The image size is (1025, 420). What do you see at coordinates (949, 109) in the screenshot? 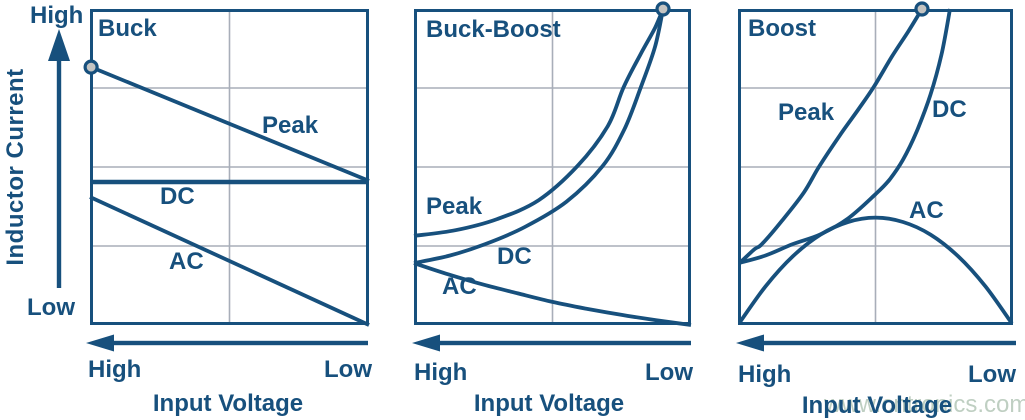
I see `boost-dc-label: DC` at bounding box center [949, 109].